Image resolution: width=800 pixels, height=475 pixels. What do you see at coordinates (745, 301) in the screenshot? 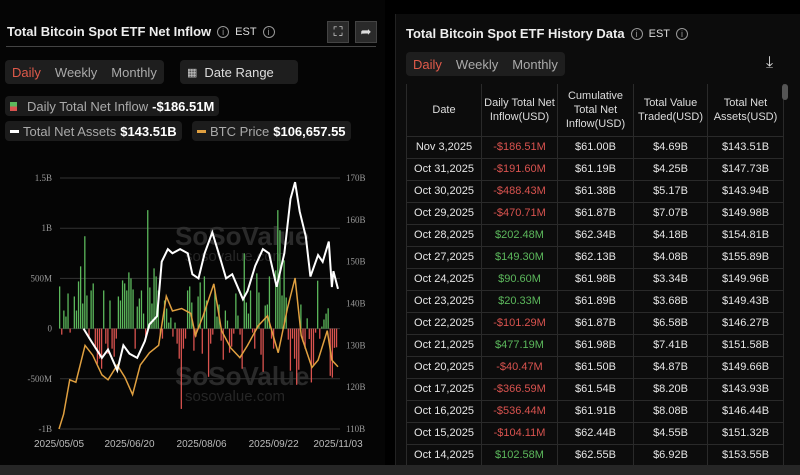
I see `net-assets-cell: $149.43B` at bounding box center [745, 301].